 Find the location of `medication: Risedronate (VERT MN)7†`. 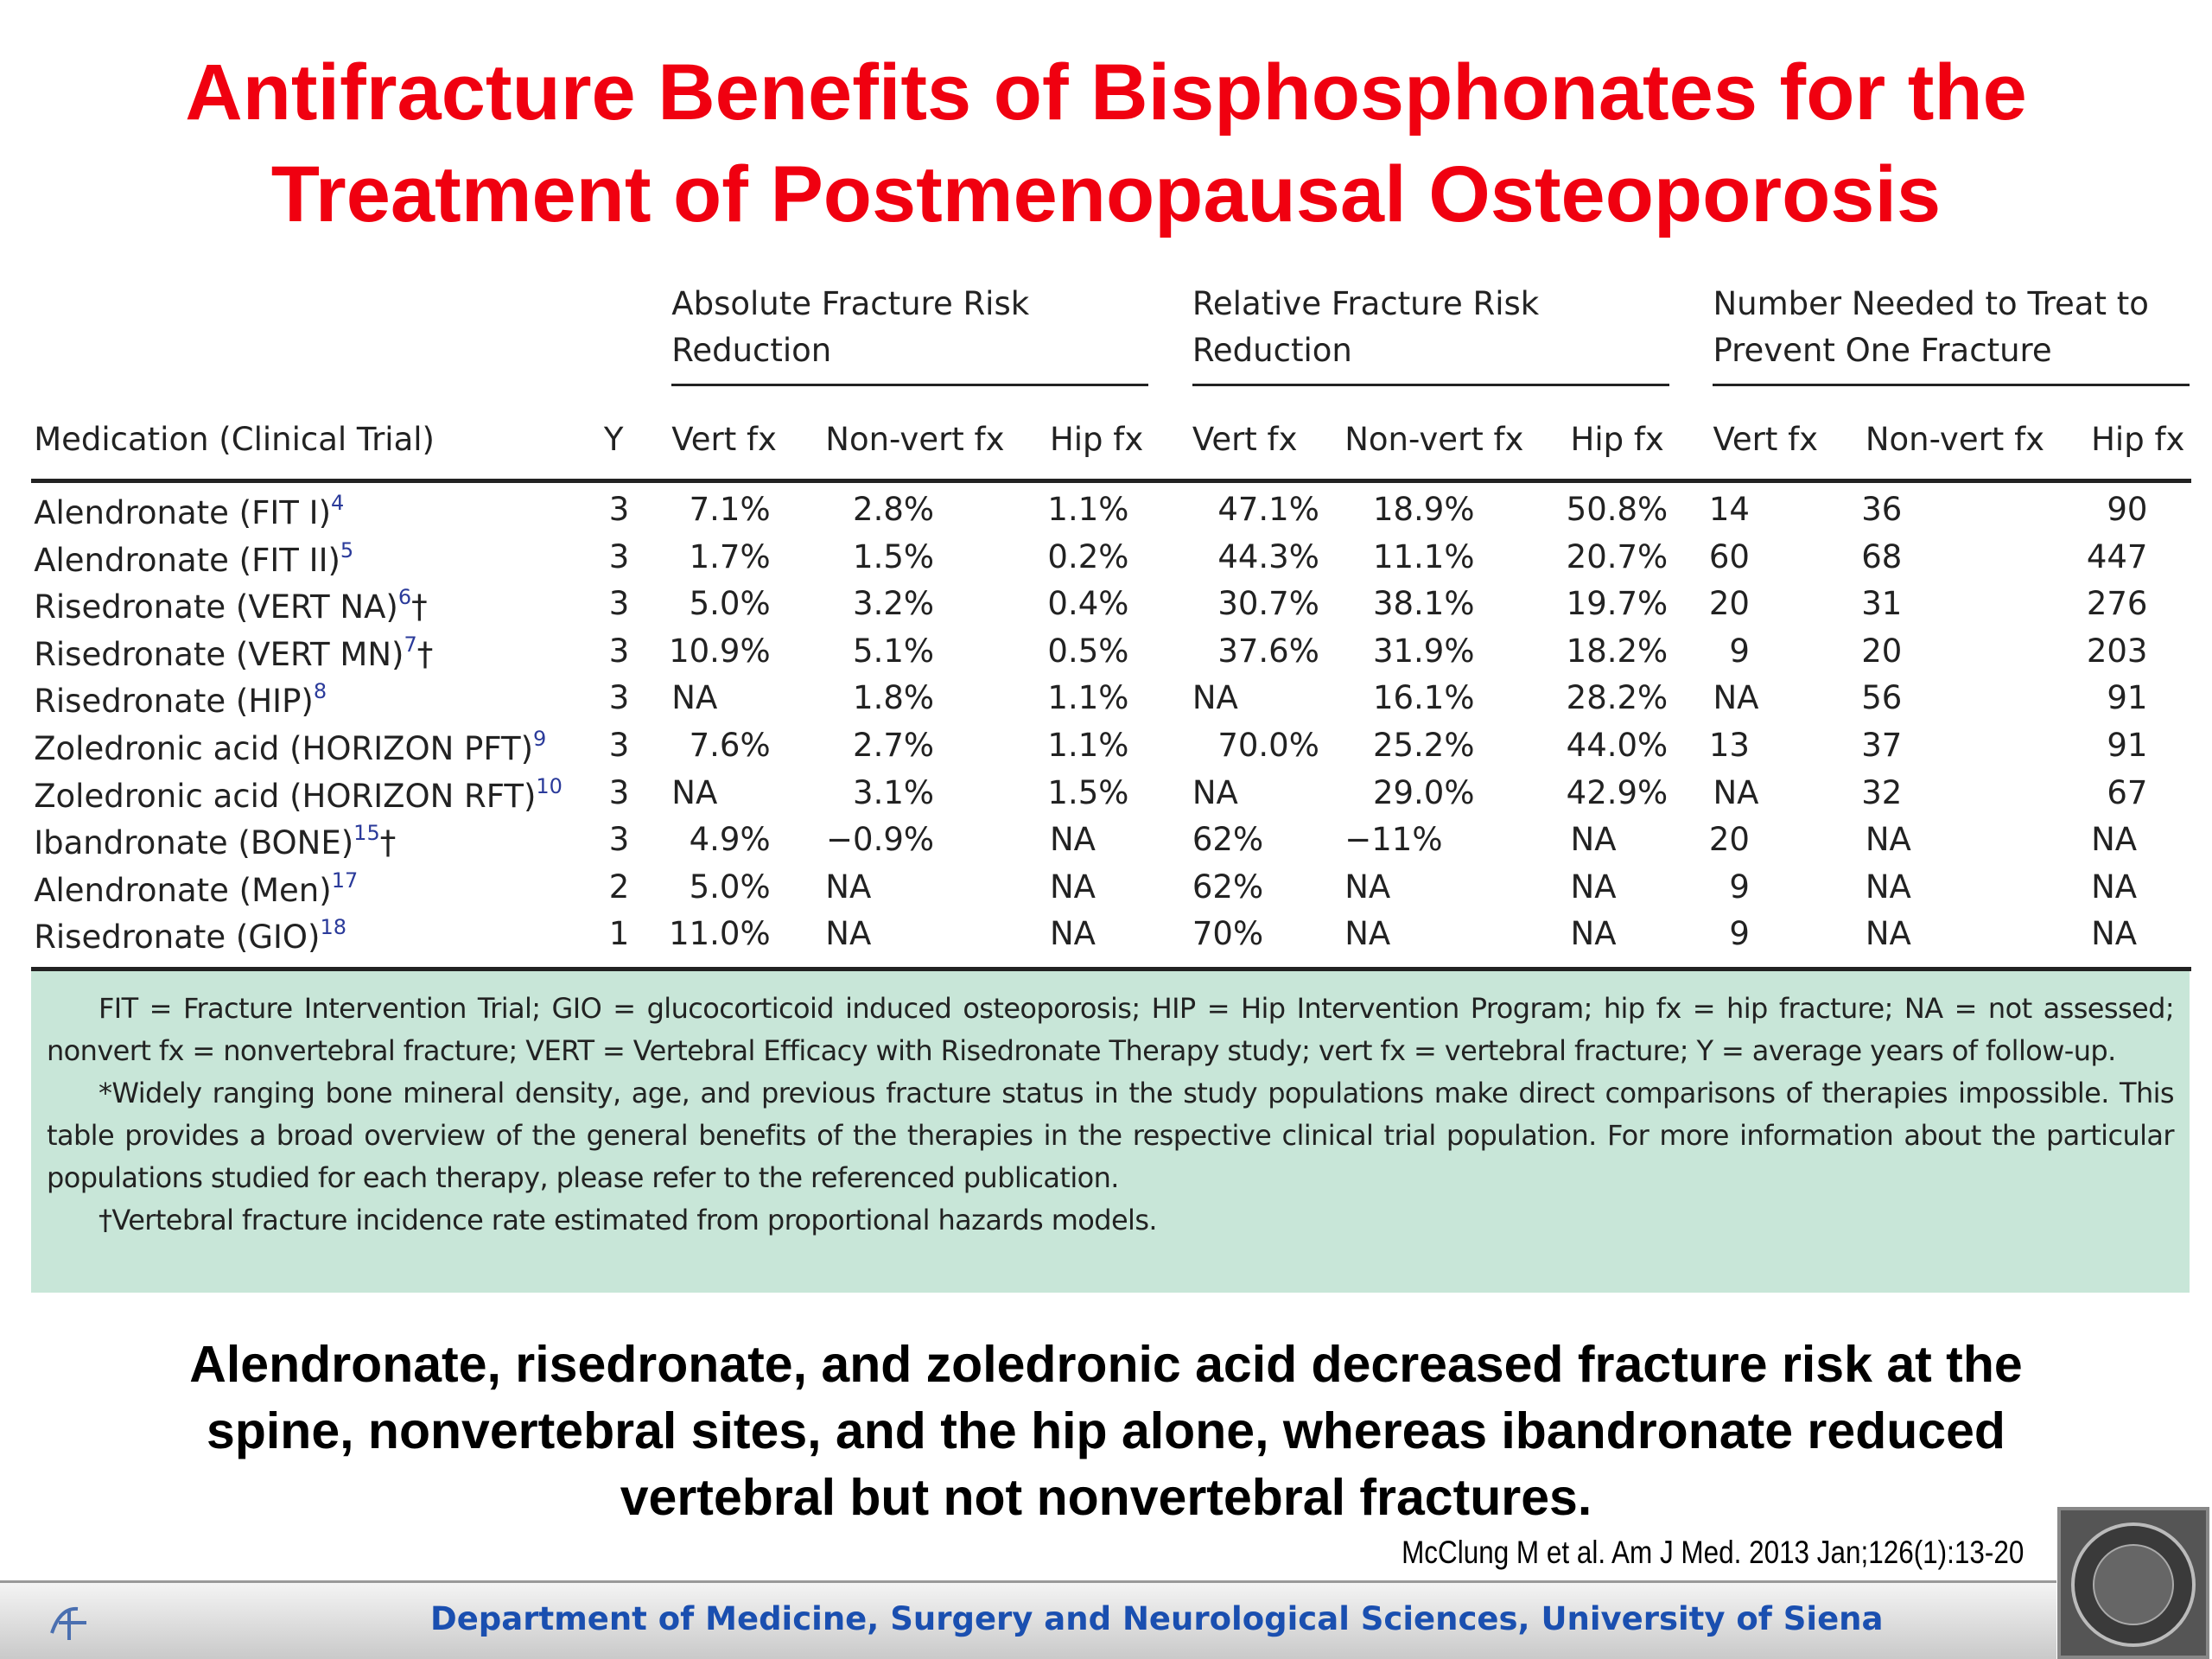

medication: Risedronate (VERT MN)7† is located at coordinates (233, 652).